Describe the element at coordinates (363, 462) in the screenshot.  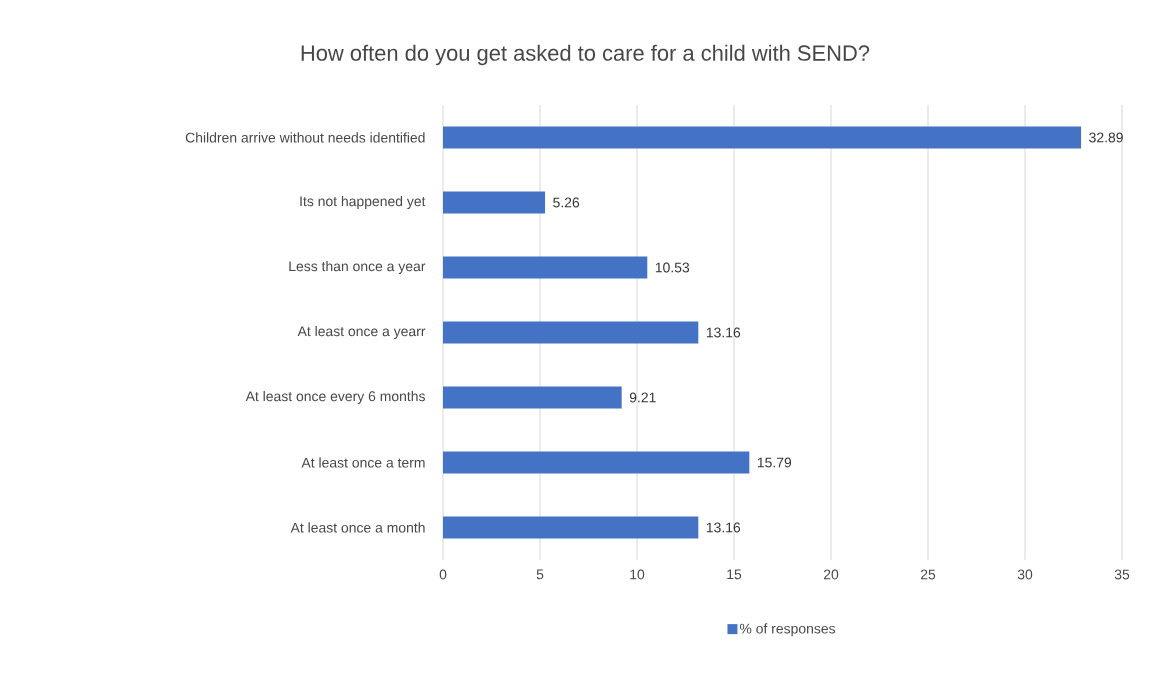
I see `y-tick-label: At least once a term` at that location.